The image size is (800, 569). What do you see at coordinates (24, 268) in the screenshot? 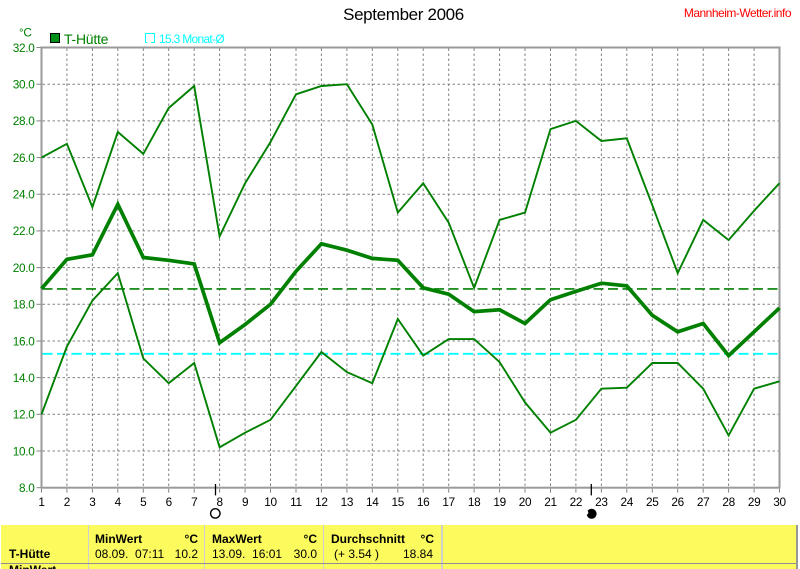
I see `svg-text: 20.0` at bounding box center [24, 268].